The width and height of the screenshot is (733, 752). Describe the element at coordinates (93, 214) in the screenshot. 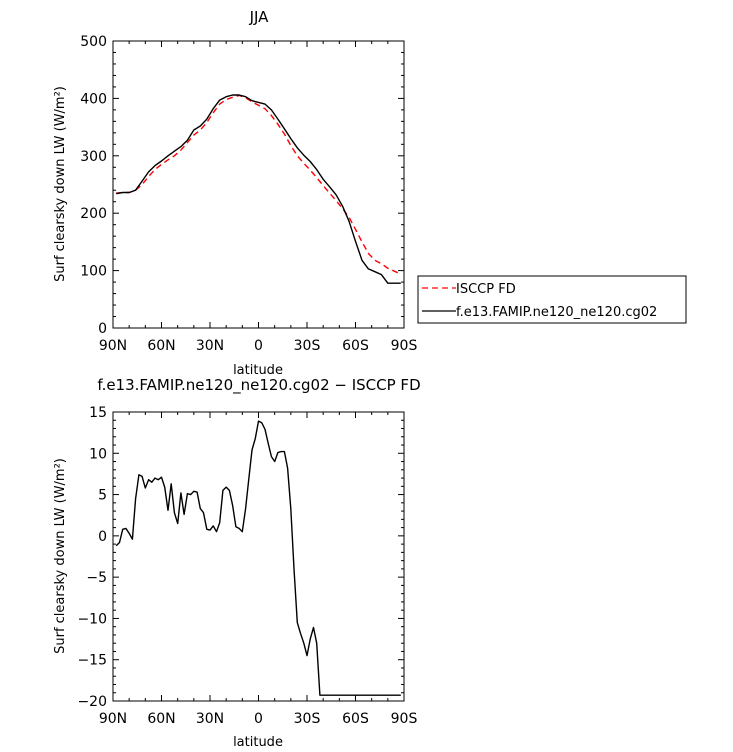

I see `y-tick-label: 200` at that location.